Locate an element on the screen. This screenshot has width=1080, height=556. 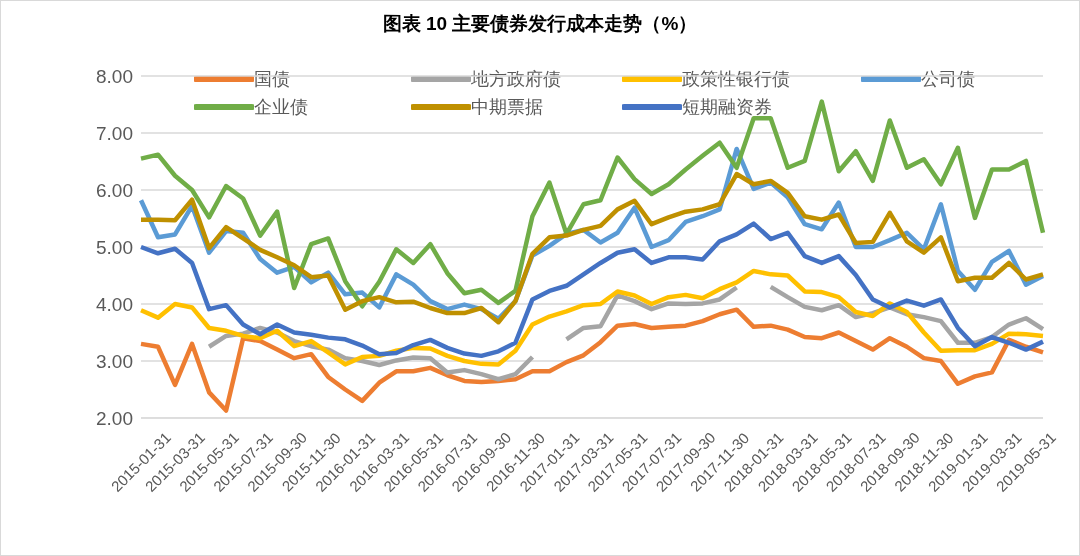
y-tick-label: 5.00 is located at coordinates (114, 247).